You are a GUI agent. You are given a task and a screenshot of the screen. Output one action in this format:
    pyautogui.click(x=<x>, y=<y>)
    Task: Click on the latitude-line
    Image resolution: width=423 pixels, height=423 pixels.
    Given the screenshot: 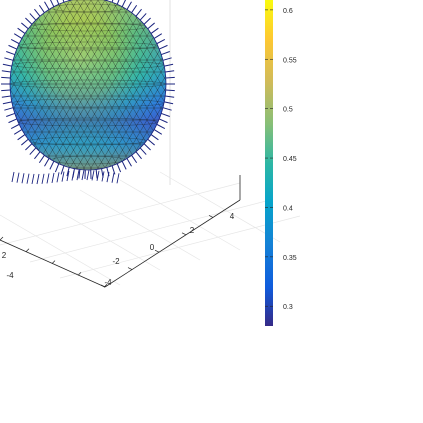 What is the action you would take?
    pyautogui.click(x=88, y=84)
    